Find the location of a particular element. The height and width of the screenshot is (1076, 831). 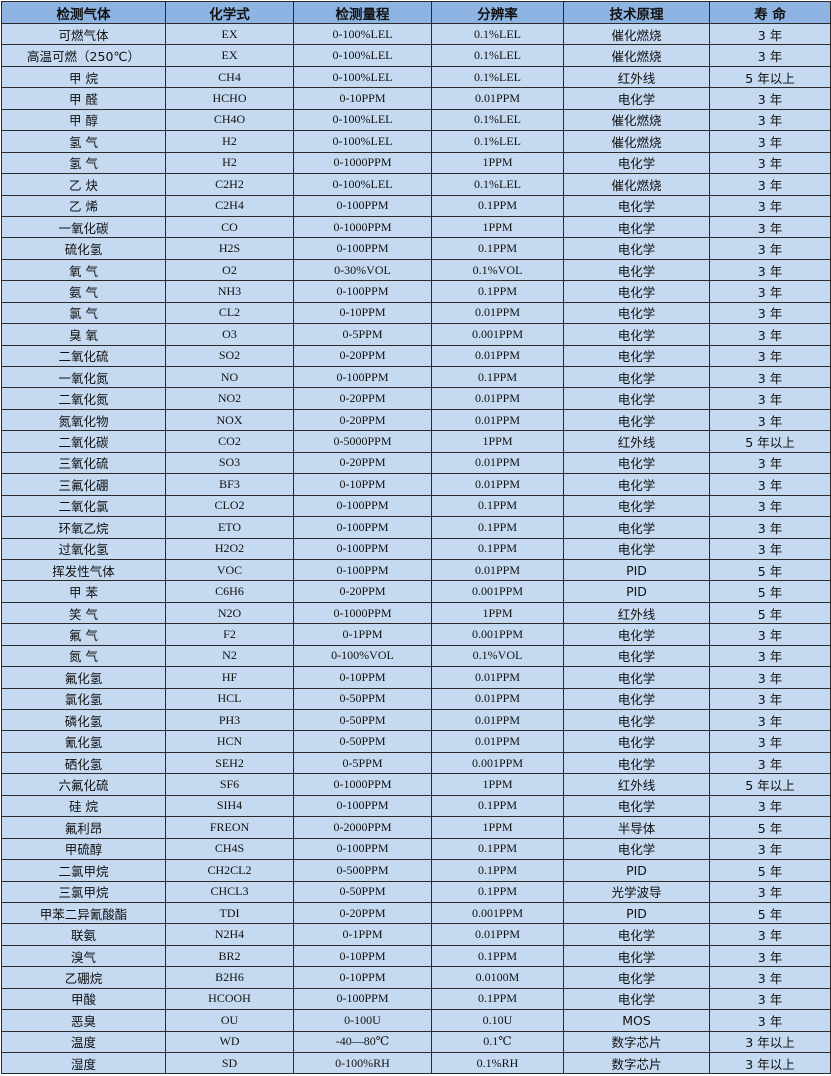

table-row: 甲 烷 CH4 0-100%LEL 0.1%LEL 红外线 5 年以上 is located at coordinates (416, 77).